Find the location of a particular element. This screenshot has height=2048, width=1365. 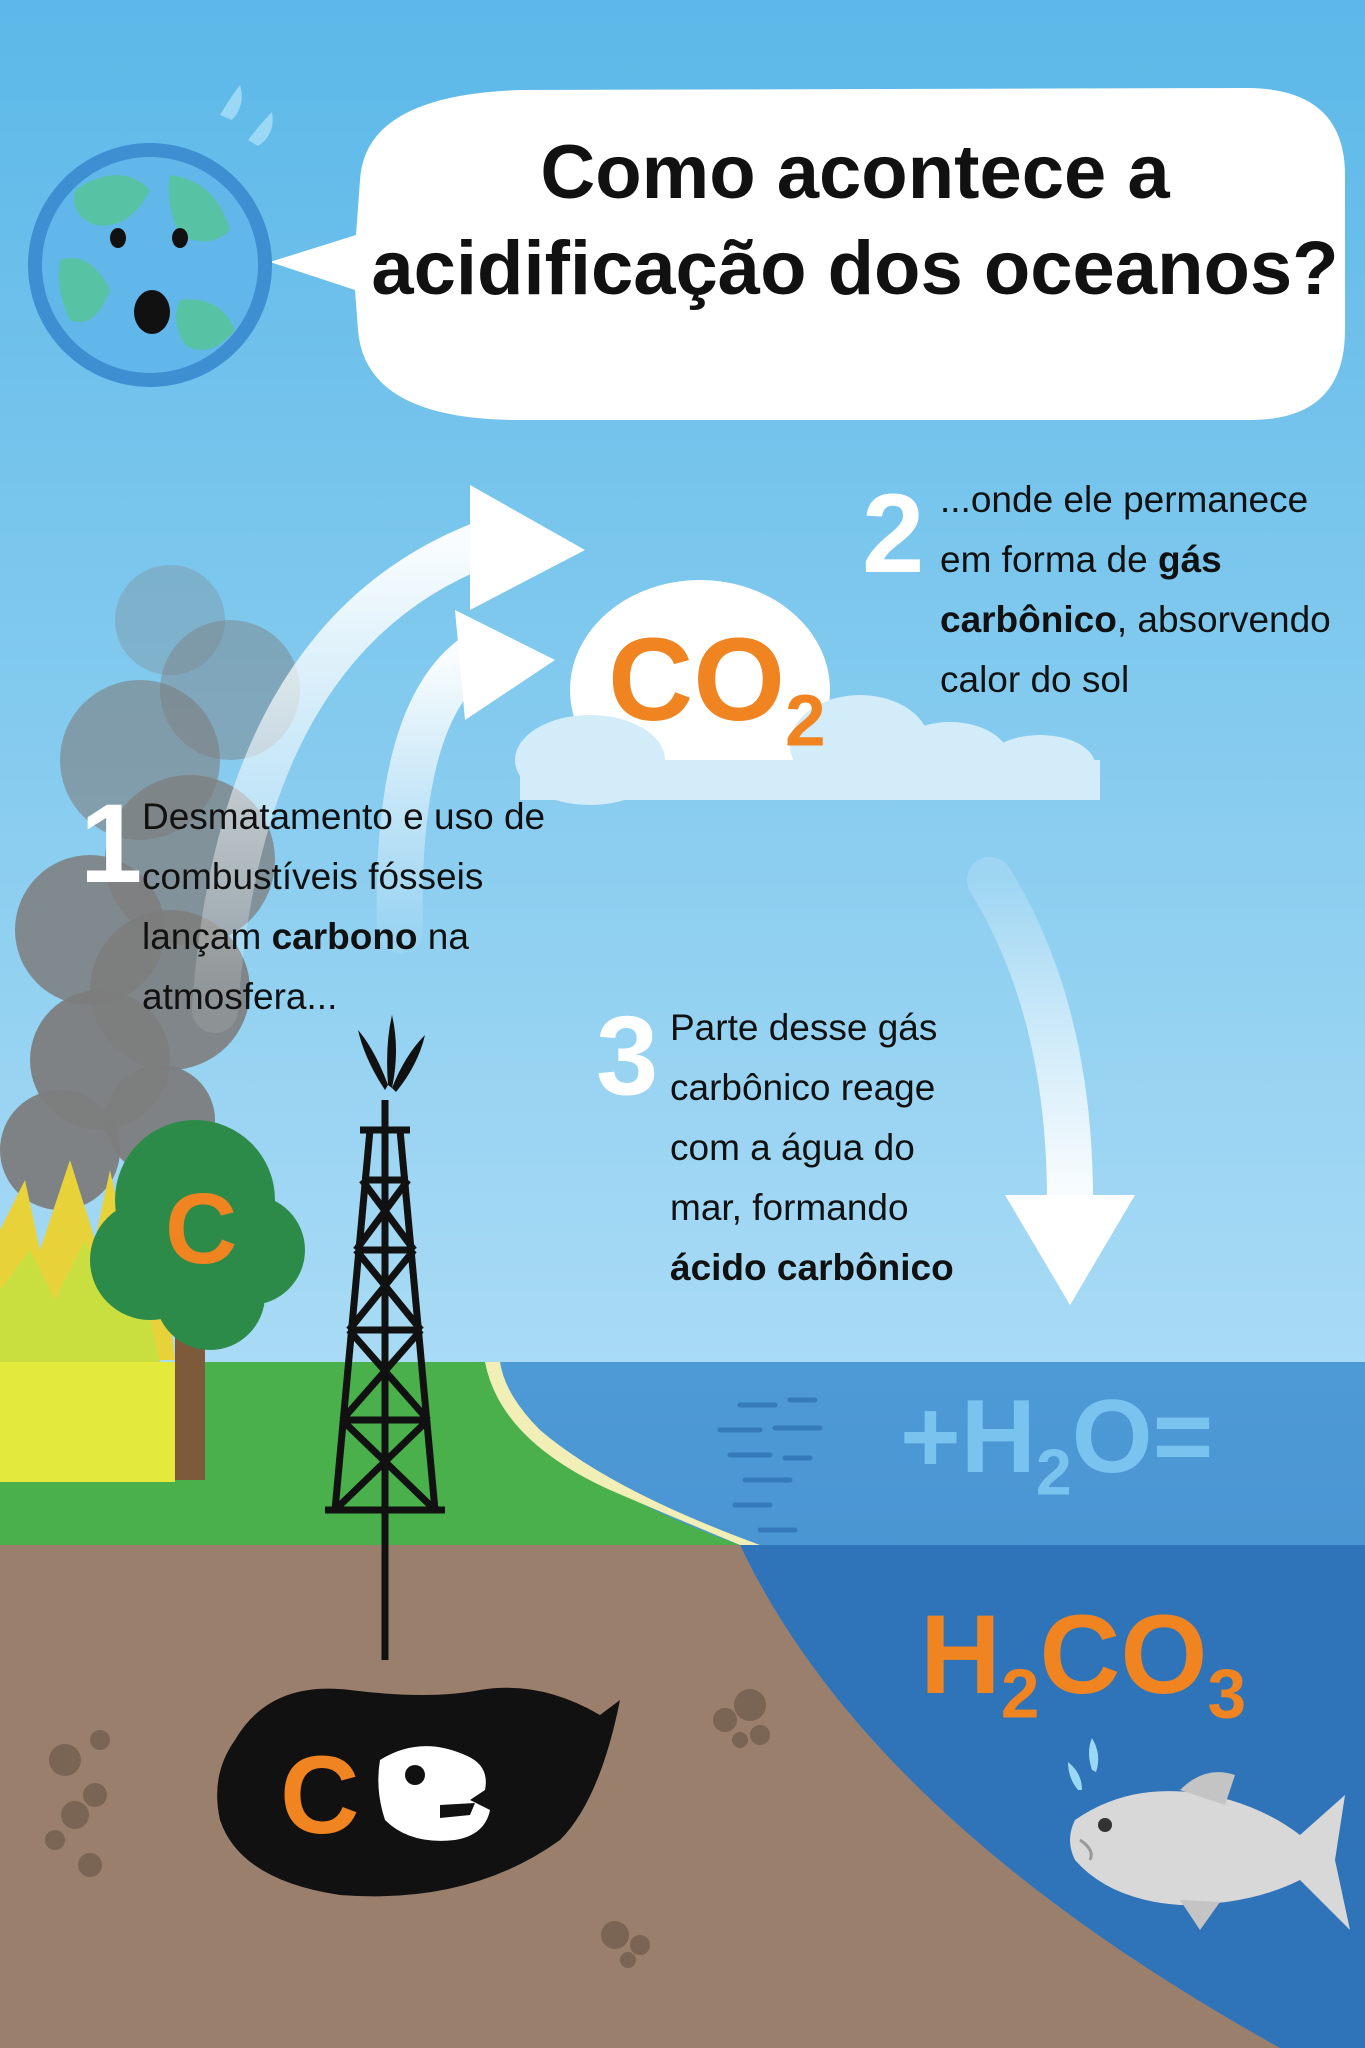

h2o-formula: +H2O= is located at coordinates (1057, 1441).